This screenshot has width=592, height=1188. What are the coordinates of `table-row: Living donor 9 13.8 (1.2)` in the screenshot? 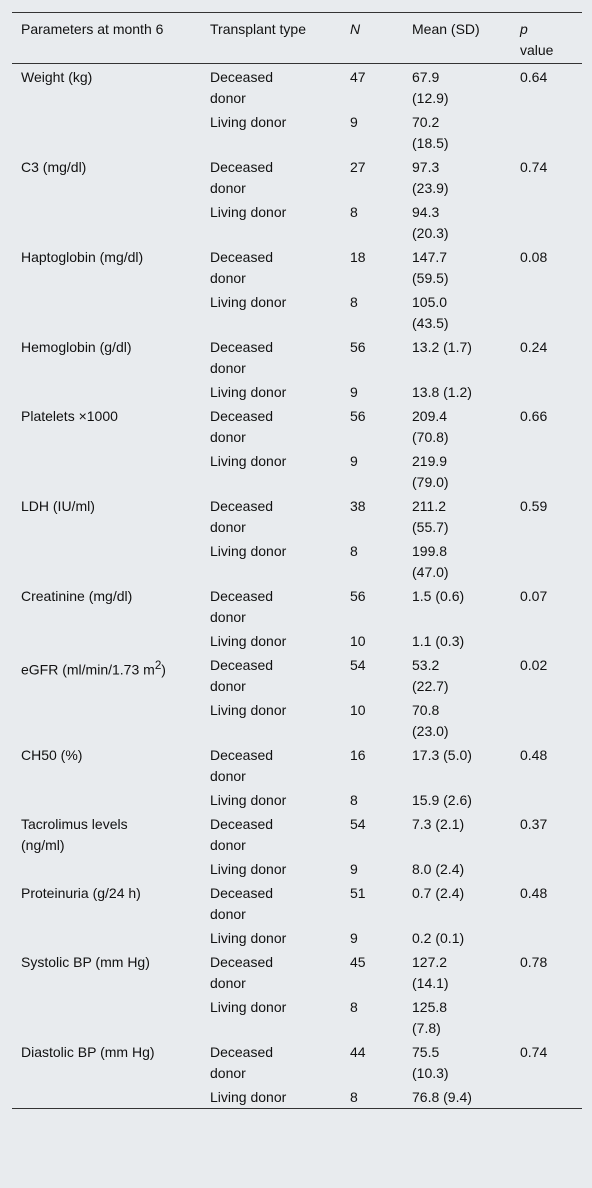 It's located at (297, 391).